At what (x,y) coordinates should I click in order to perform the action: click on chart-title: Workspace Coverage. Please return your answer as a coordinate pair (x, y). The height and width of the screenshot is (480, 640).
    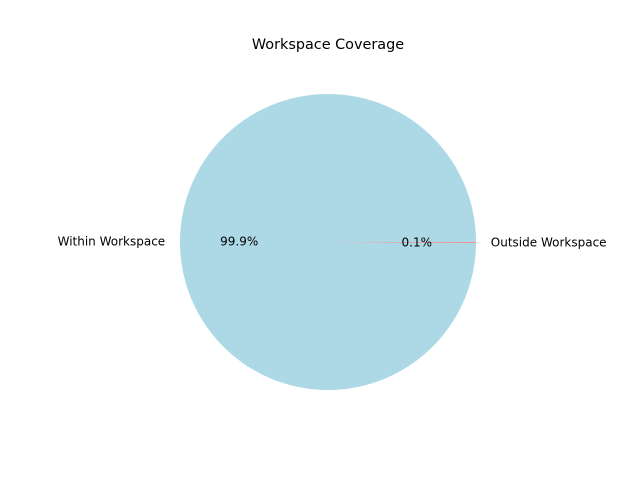
    Looking at the image, I should click on (328, 45).